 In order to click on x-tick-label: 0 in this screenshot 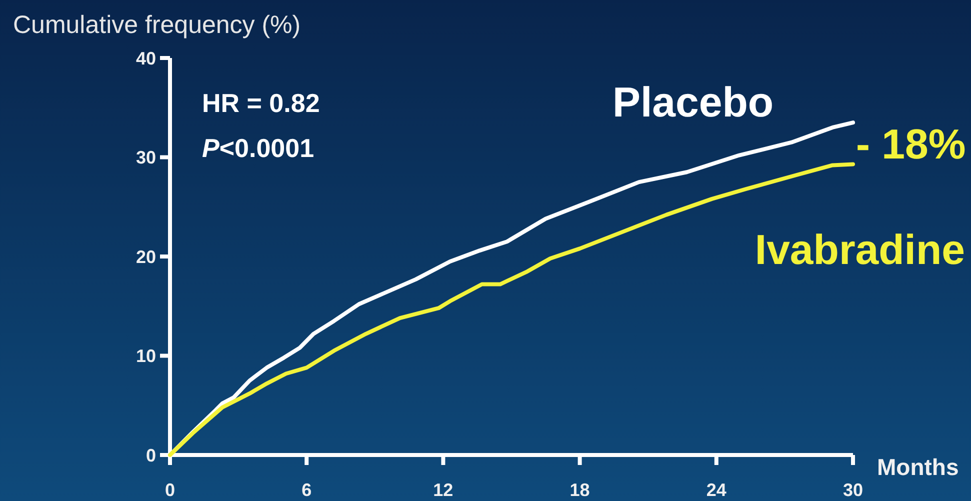, I will do `click(170, 490)`.